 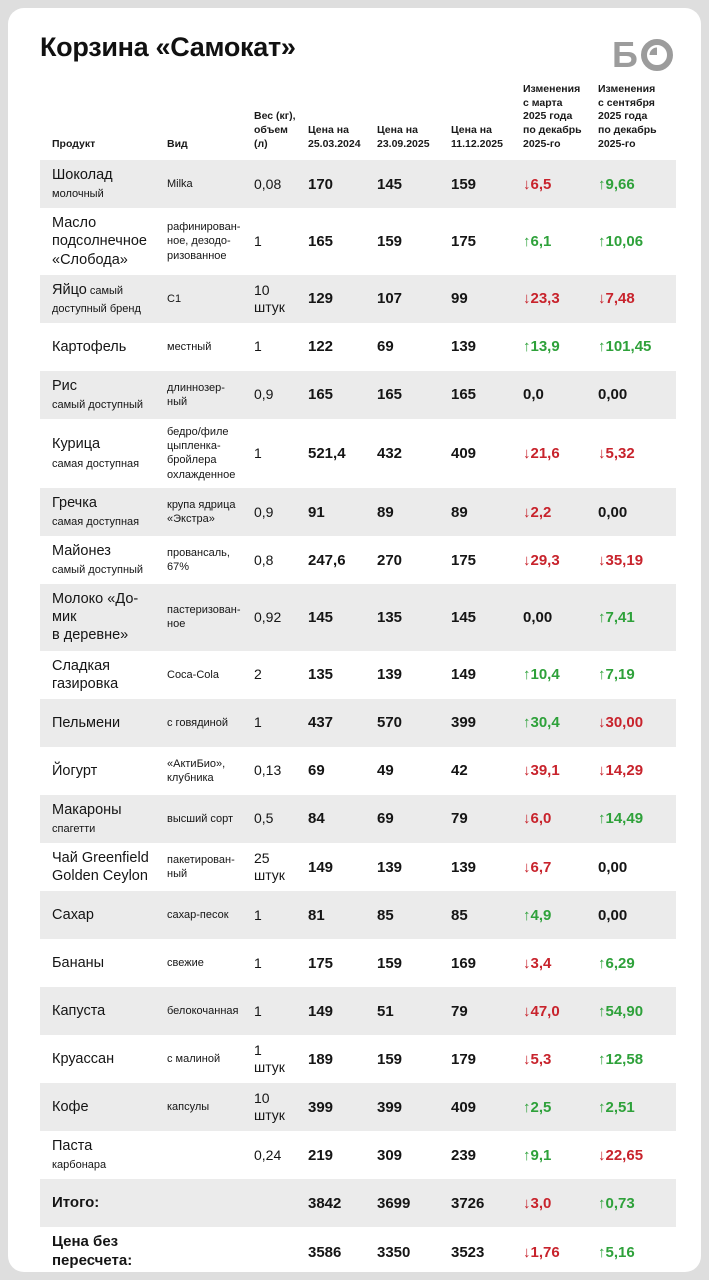 What do you see at coordinates (89, 346) in the screenshot?
I see `product-name: Картофель` at bounding box center [89, 346].